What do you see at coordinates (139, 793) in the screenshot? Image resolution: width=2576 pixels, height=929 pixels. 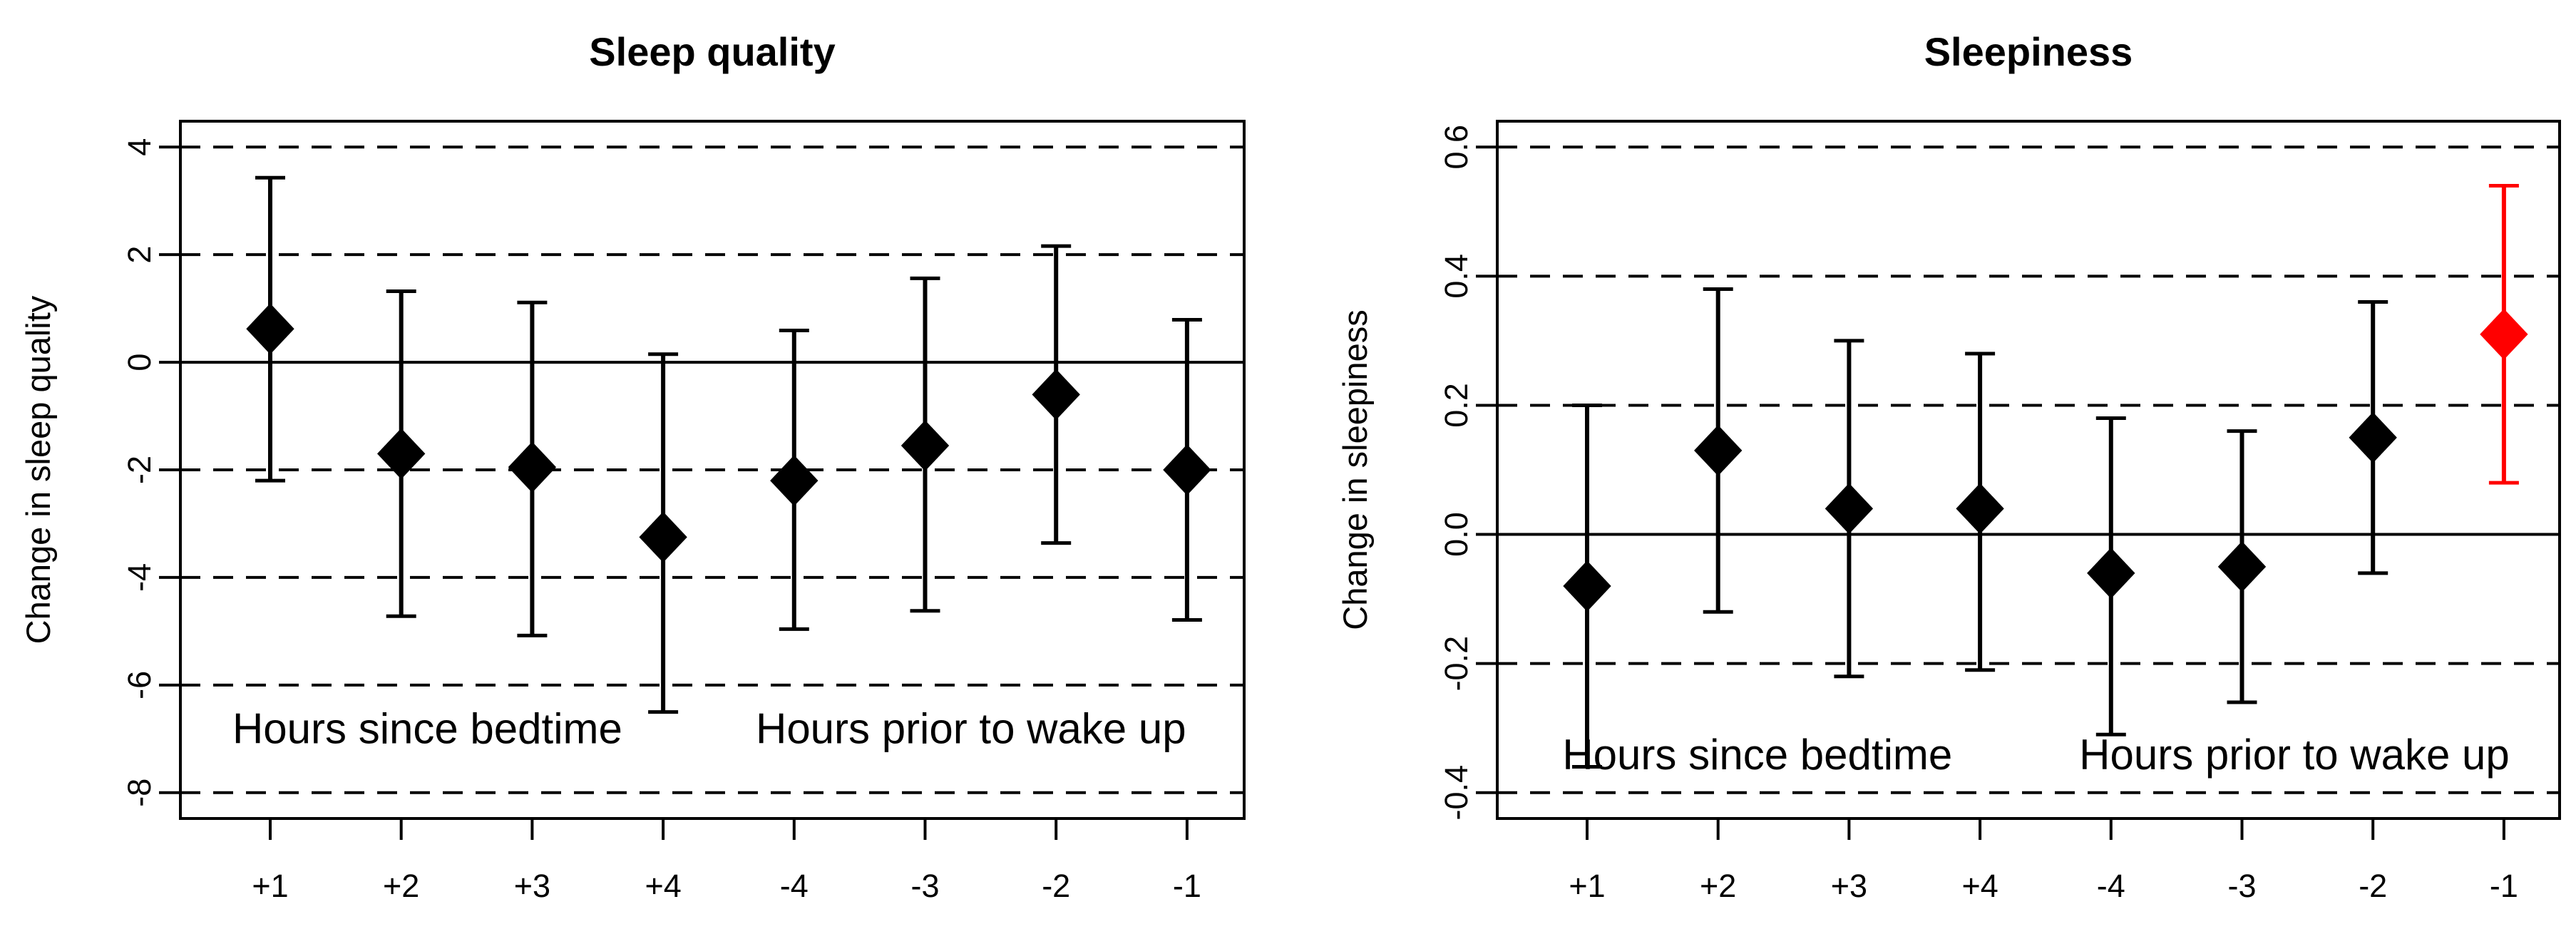 I see `y-tick-label: -8` at bounding box center [139, 793].